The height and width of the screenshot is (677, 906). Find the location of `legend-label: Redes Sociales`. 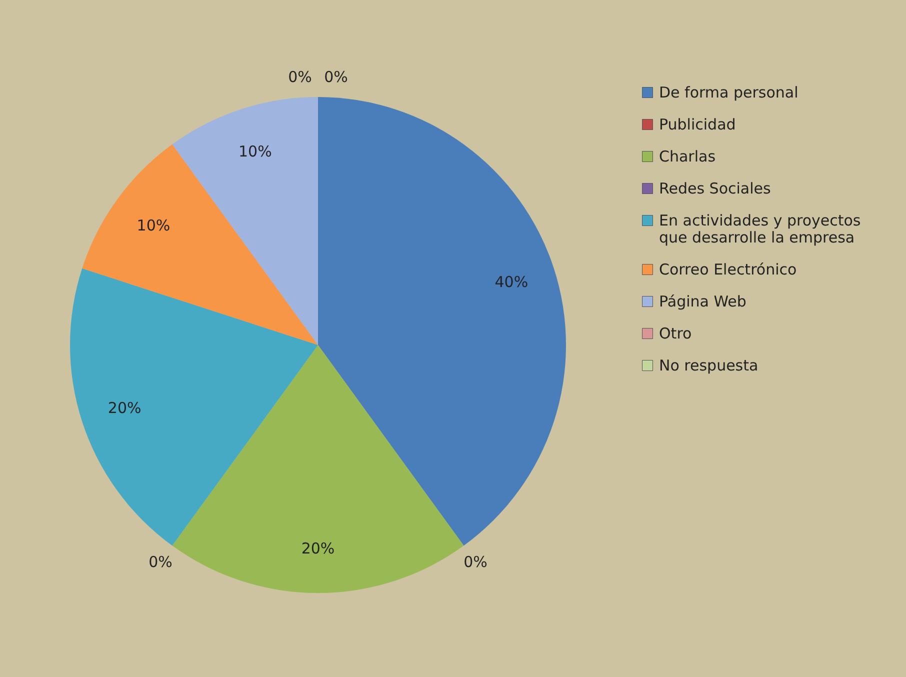

legend-label: Redes Sociales is located at coordinates (715, 189).